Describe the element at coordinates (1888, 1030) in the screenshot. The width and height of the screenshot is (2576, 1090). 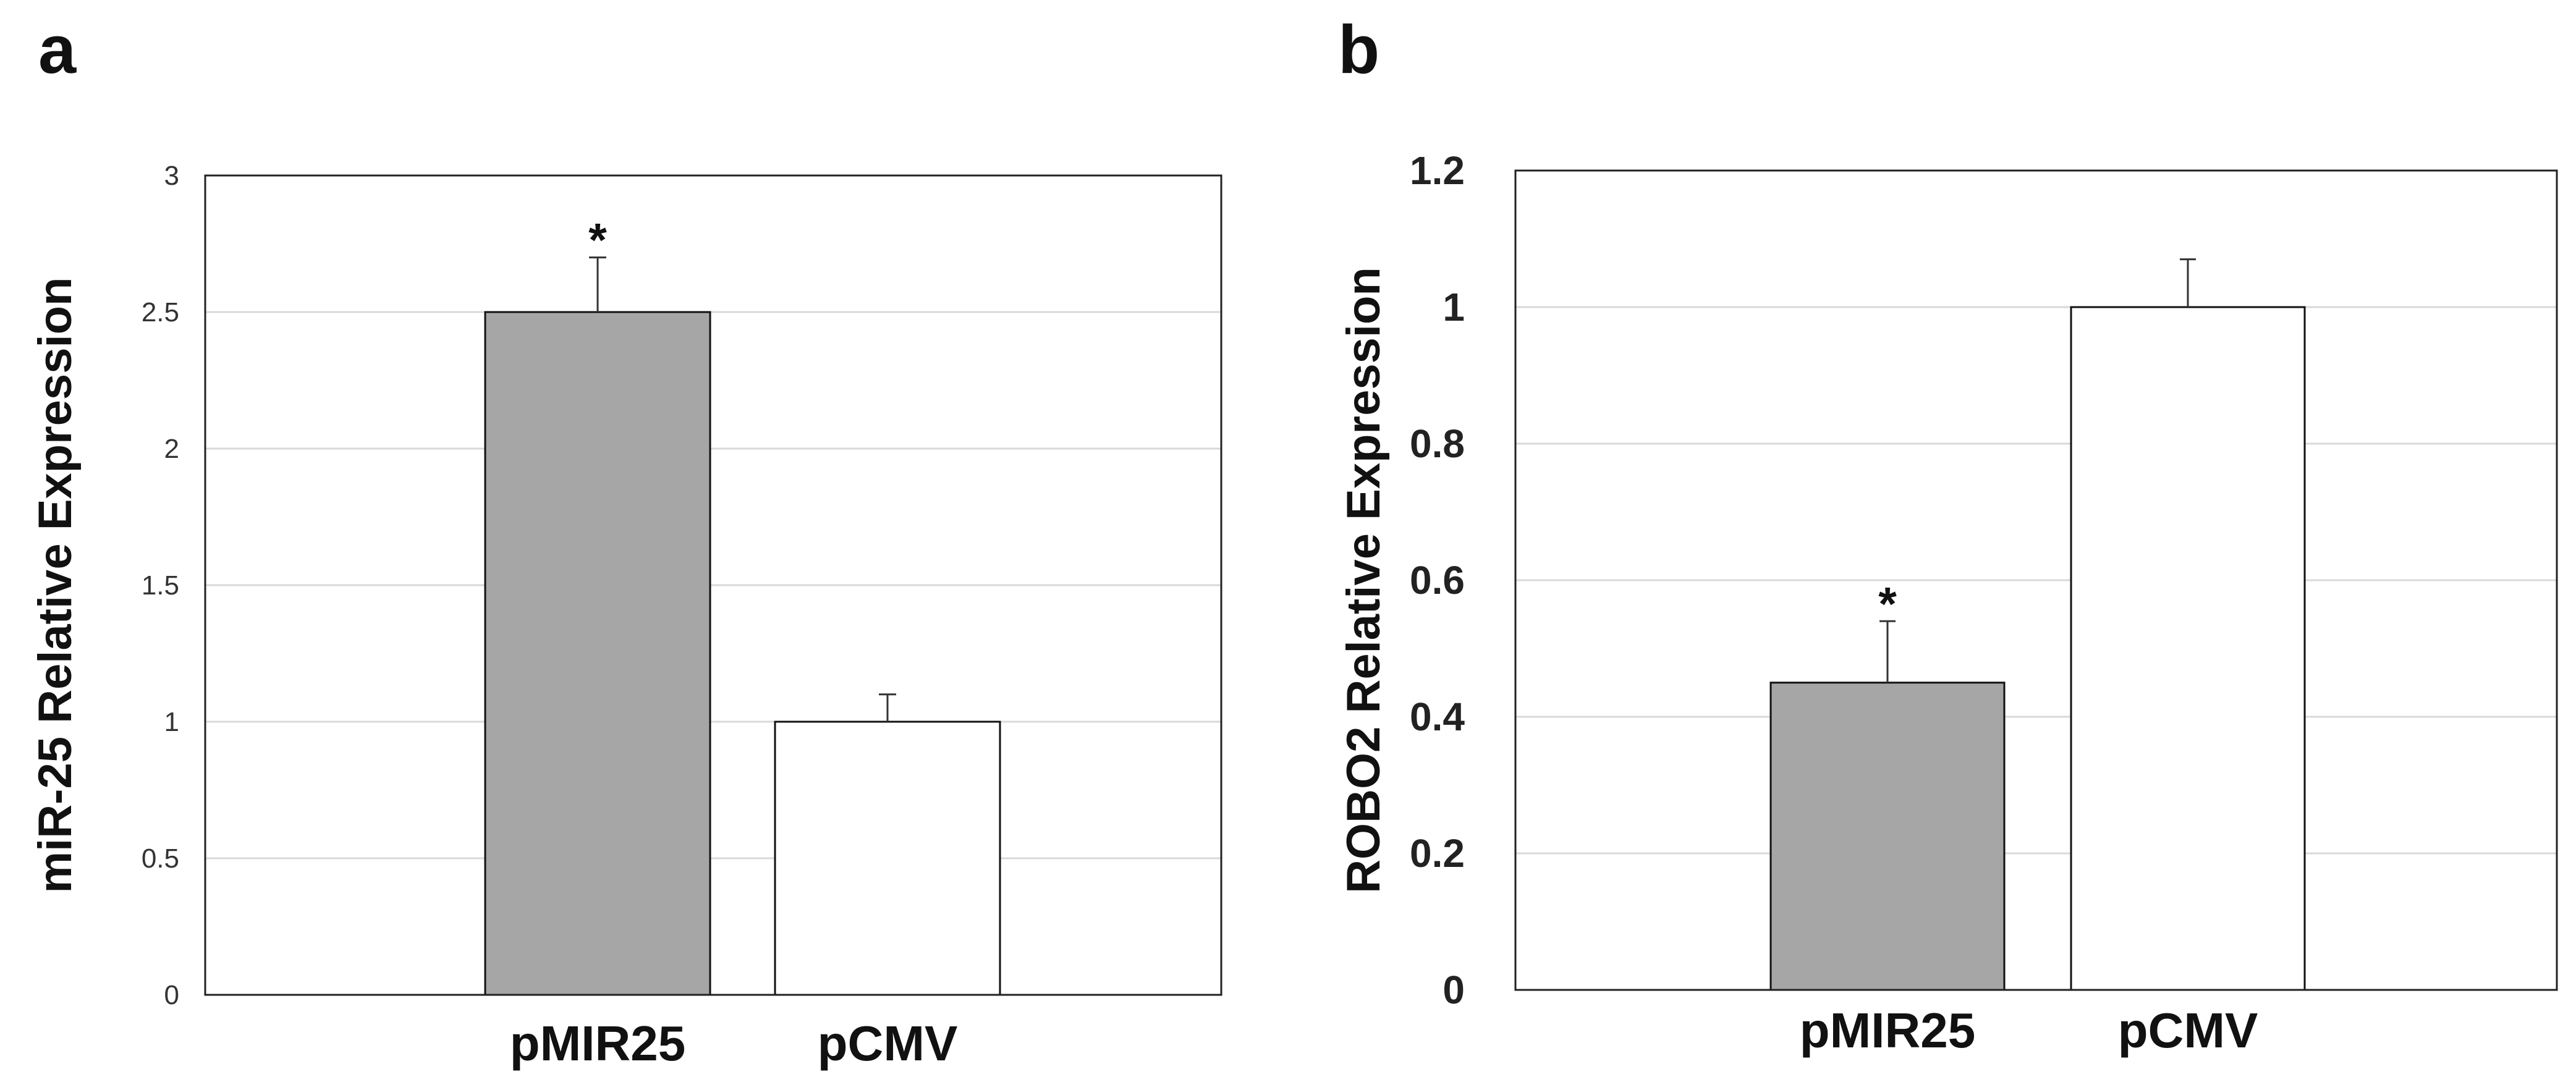
I see `category-label-b-pmir25: pMIR25` at that location.